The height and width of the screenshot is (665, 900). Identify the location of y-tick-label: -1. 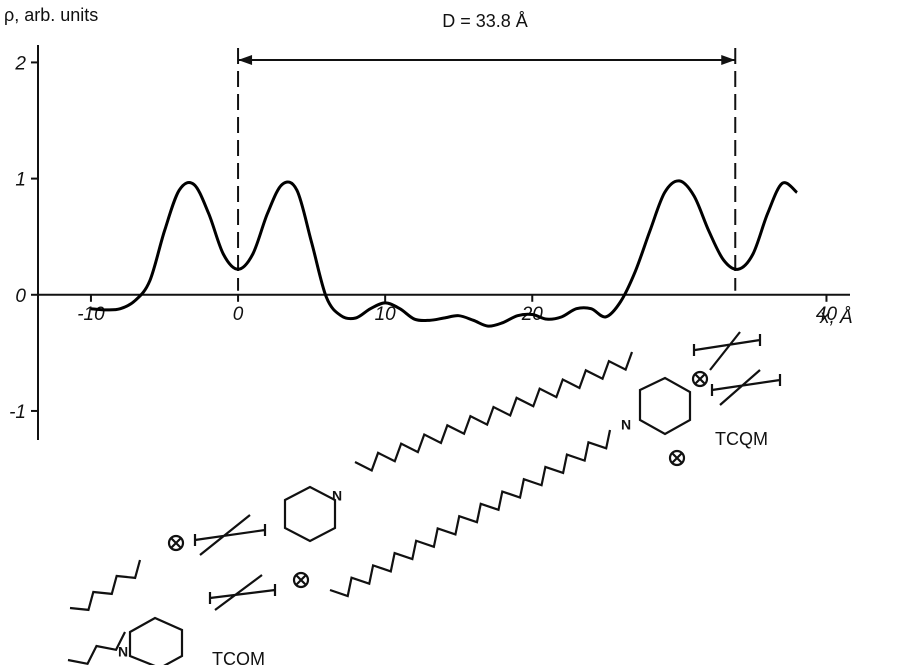
(17, 412).